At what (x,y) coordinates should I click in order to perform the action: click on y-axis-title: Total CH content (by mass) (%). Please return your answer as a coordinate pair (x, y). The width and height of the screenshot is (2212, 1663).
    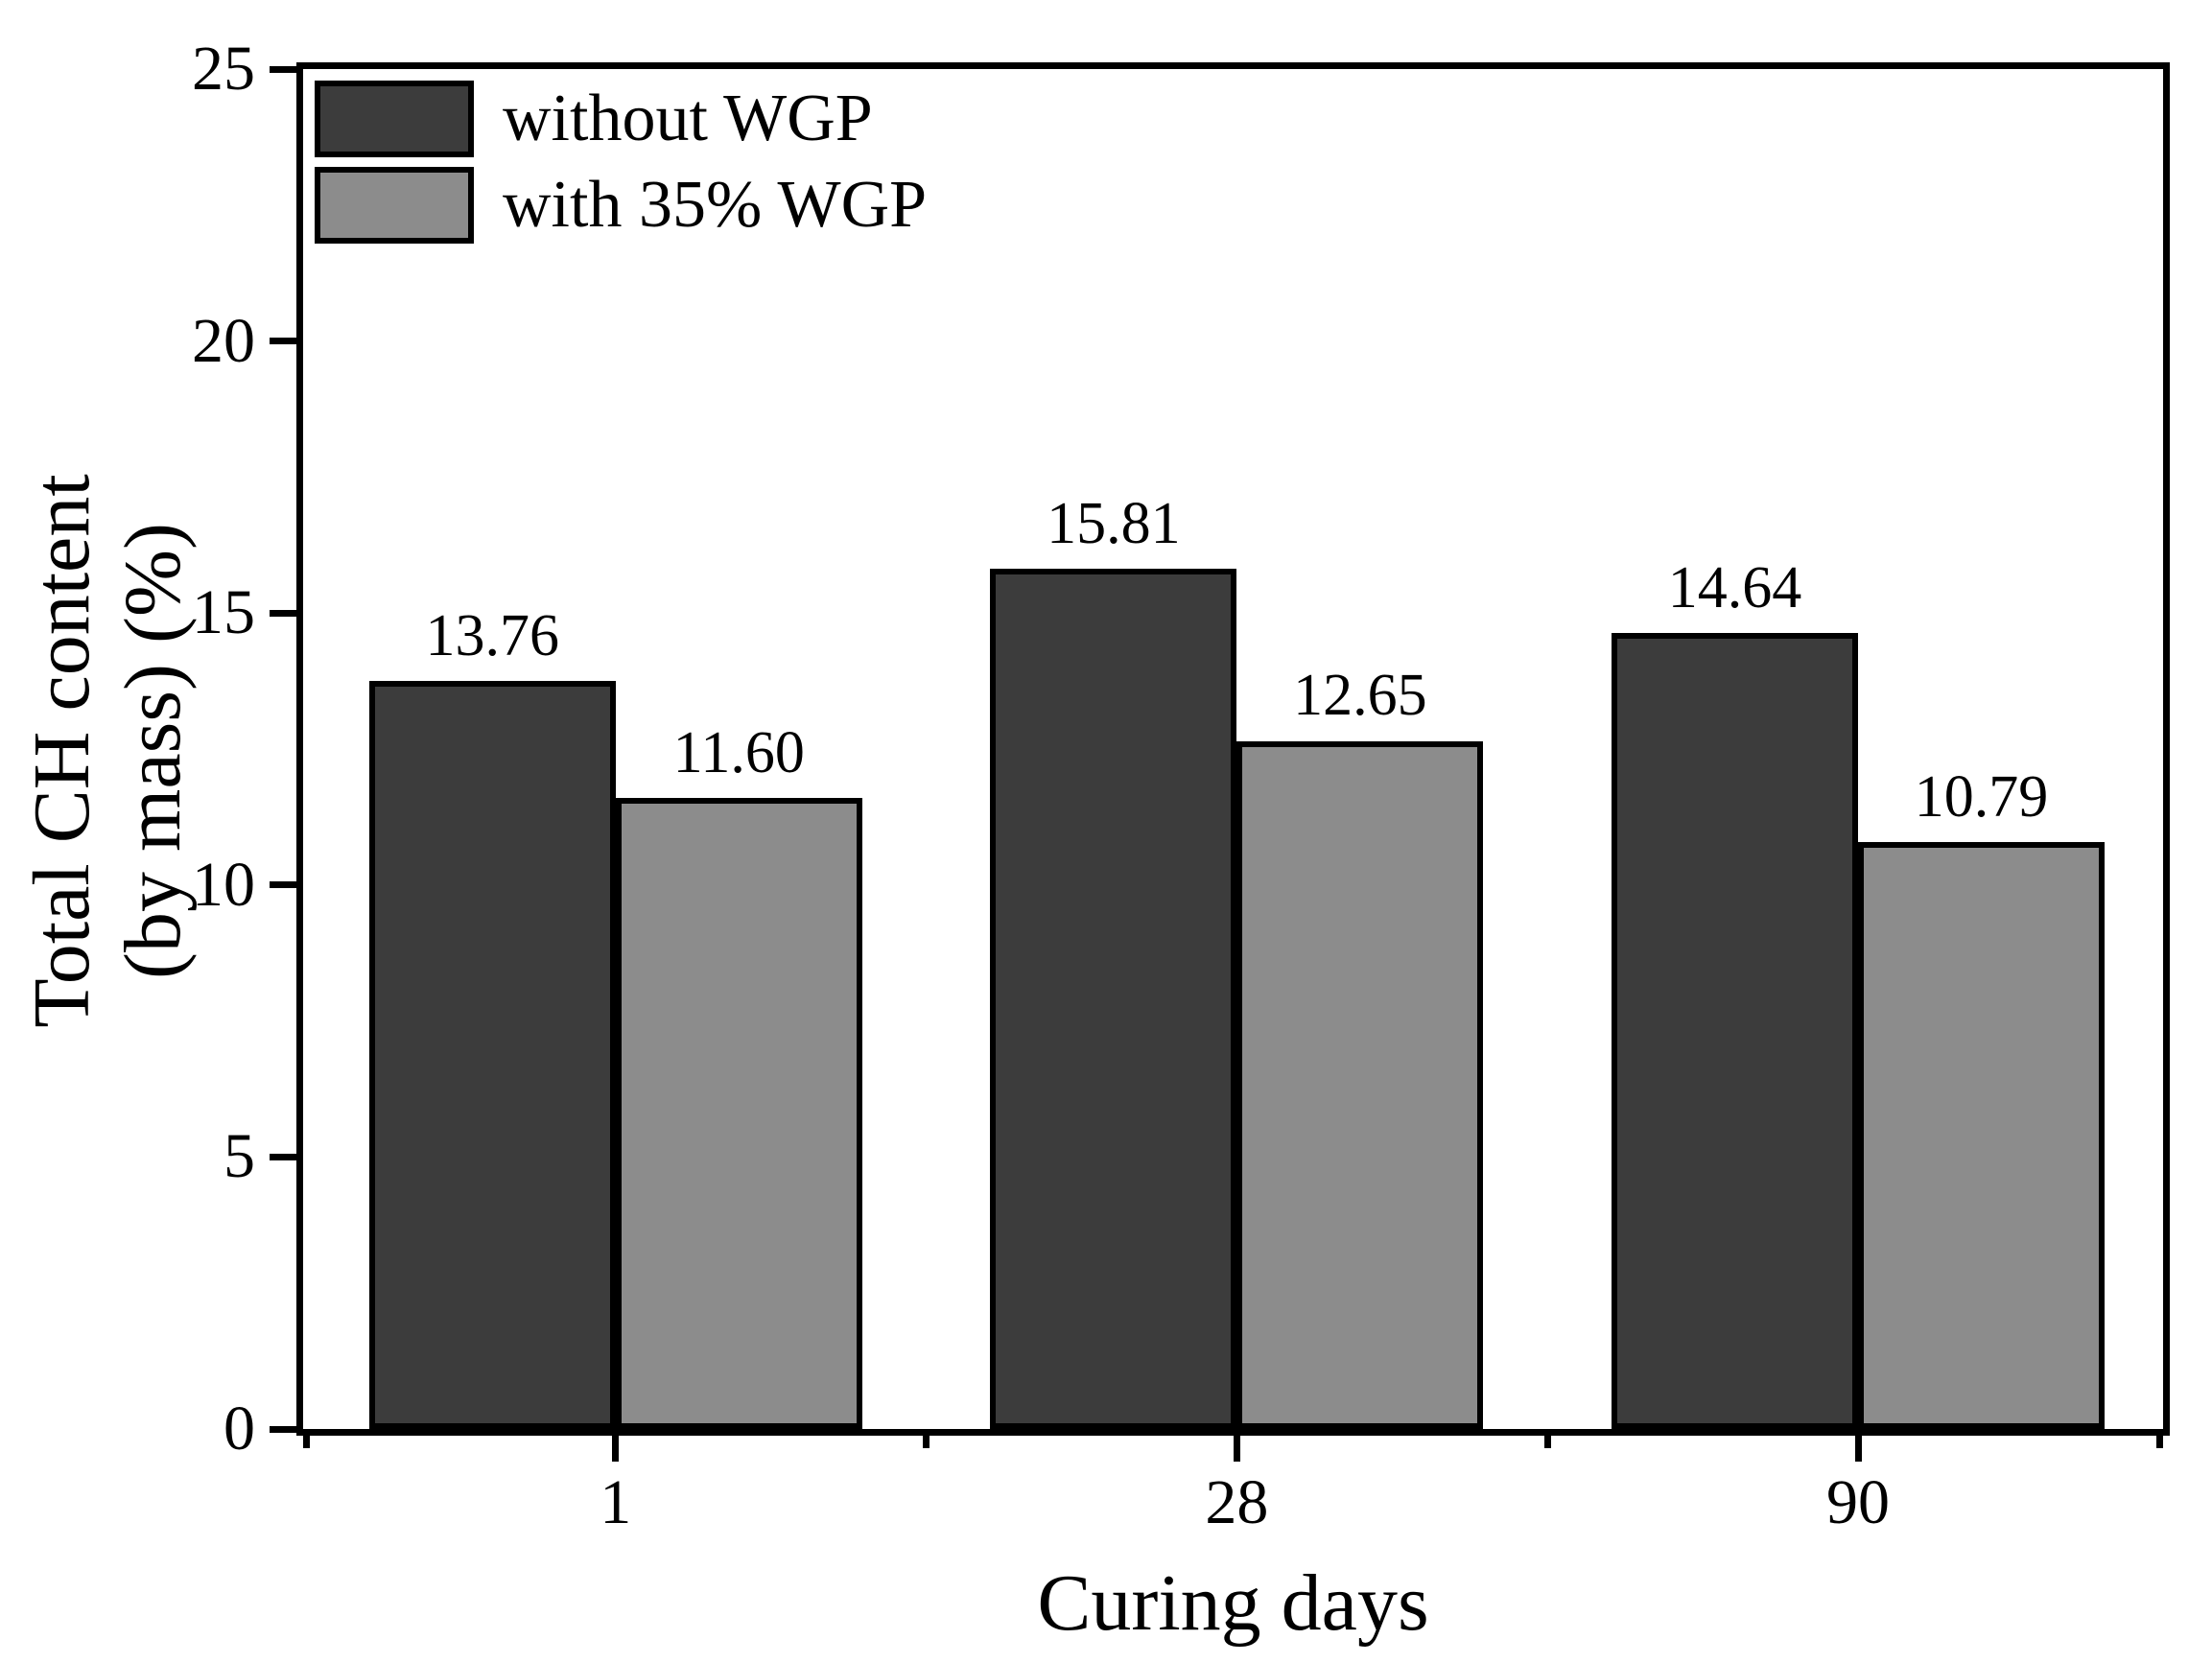
    Looking at the image, I should click on (107, 751).